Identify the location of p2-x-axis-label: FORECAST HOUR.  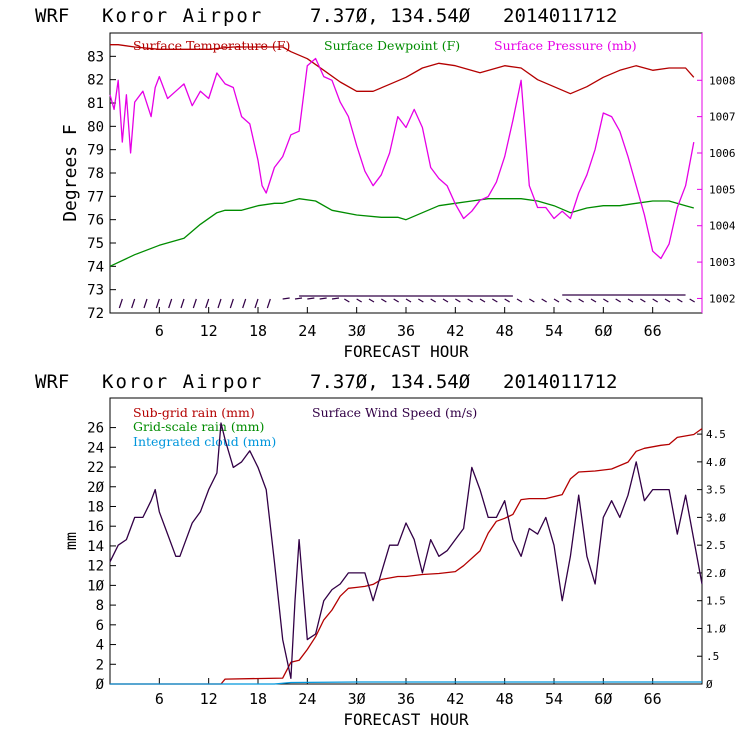
(406, 719).